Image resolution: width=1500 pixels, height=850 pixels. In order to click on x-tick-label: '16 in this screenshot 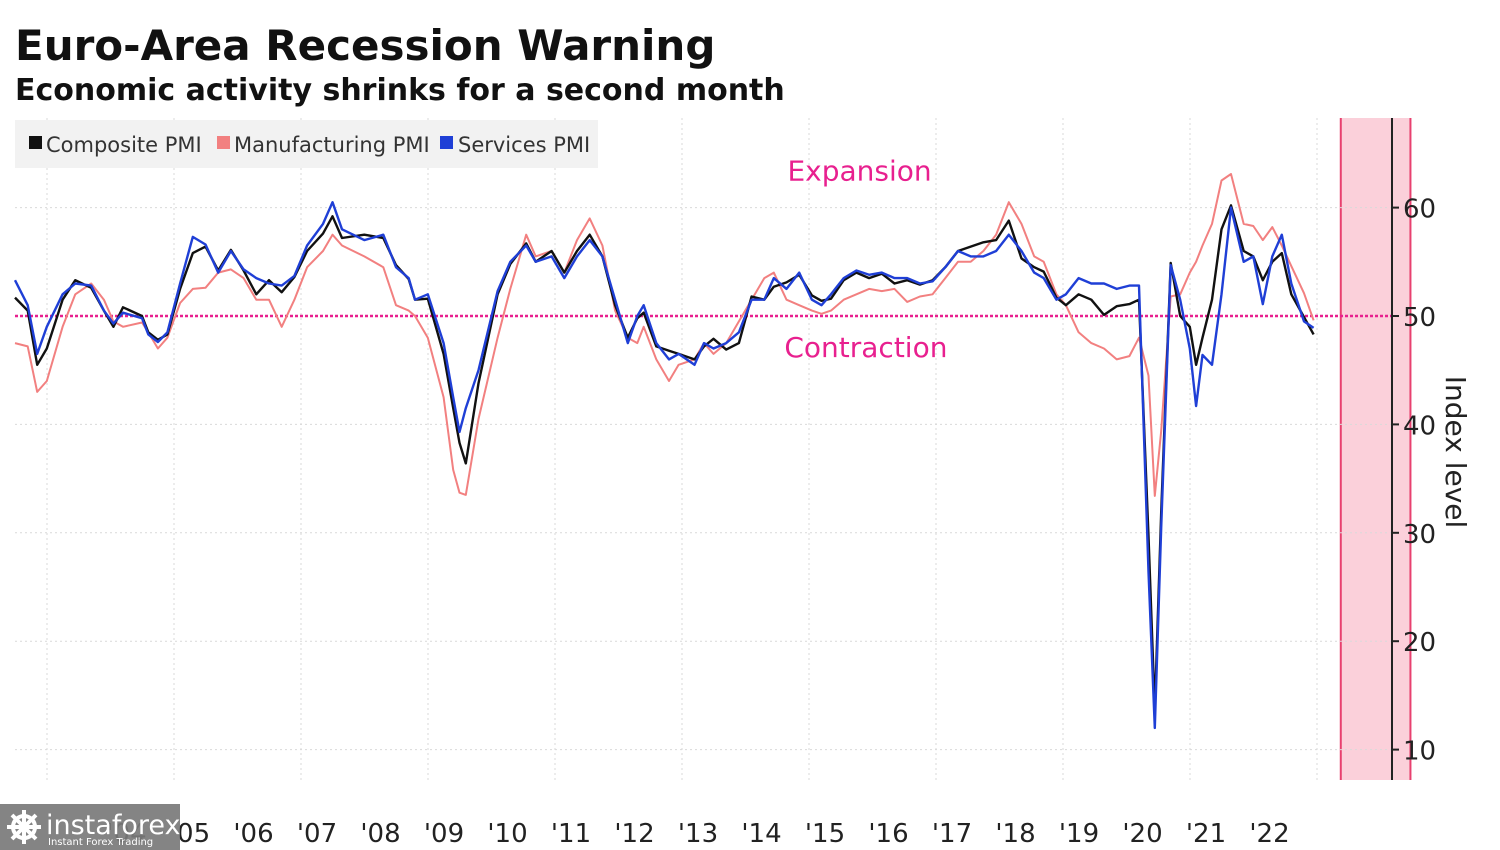, I will do `click(888, 834)`.